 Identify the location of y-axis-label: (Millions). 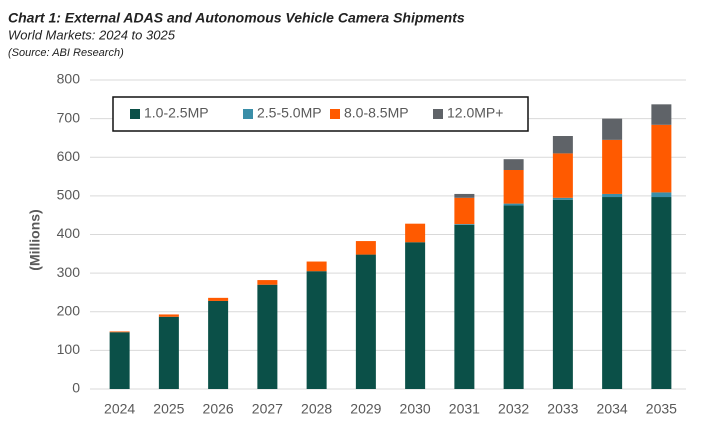
(35, 239).